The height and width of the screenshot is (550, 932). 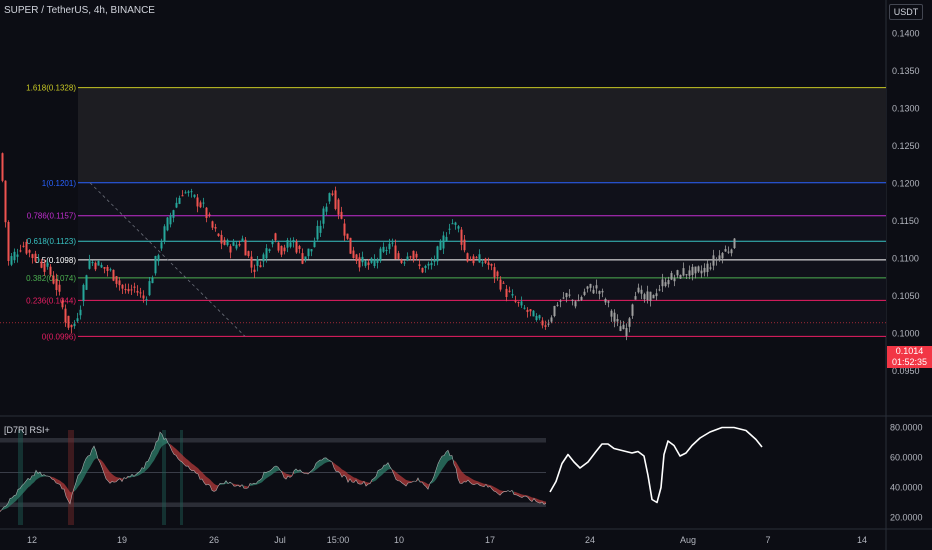 What do you see at coordinates (214, 540) in the screenshot?
I see `time-axis-tick: 26` at bounding box center [214, 540].